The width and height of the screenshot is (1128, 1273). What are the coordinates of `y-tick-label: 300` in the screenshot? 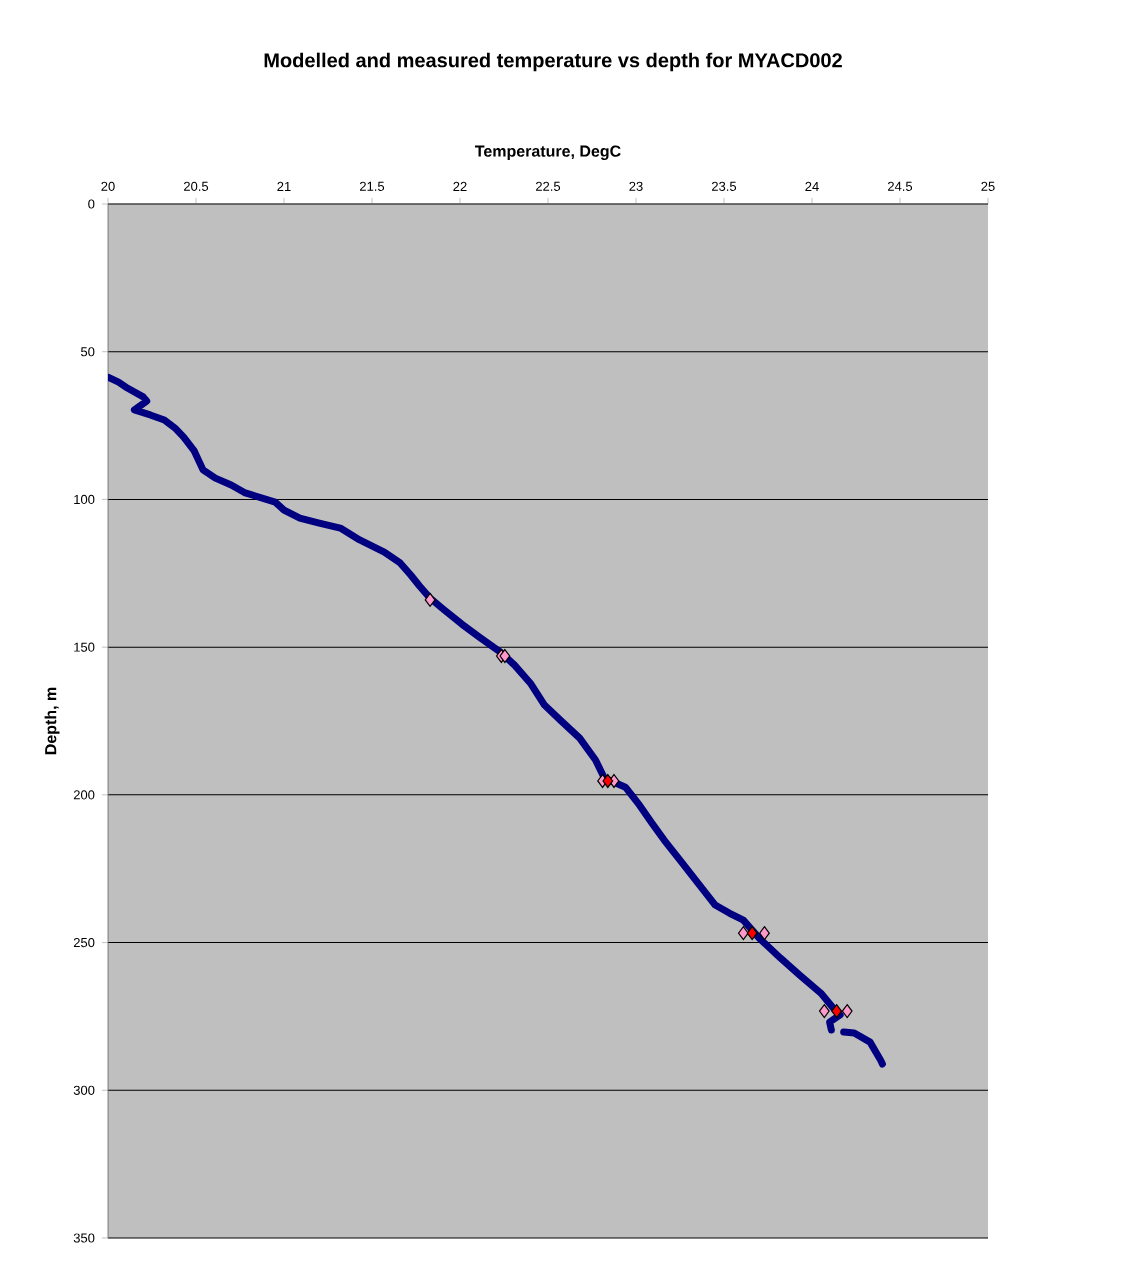 It's located at (84, 1090).